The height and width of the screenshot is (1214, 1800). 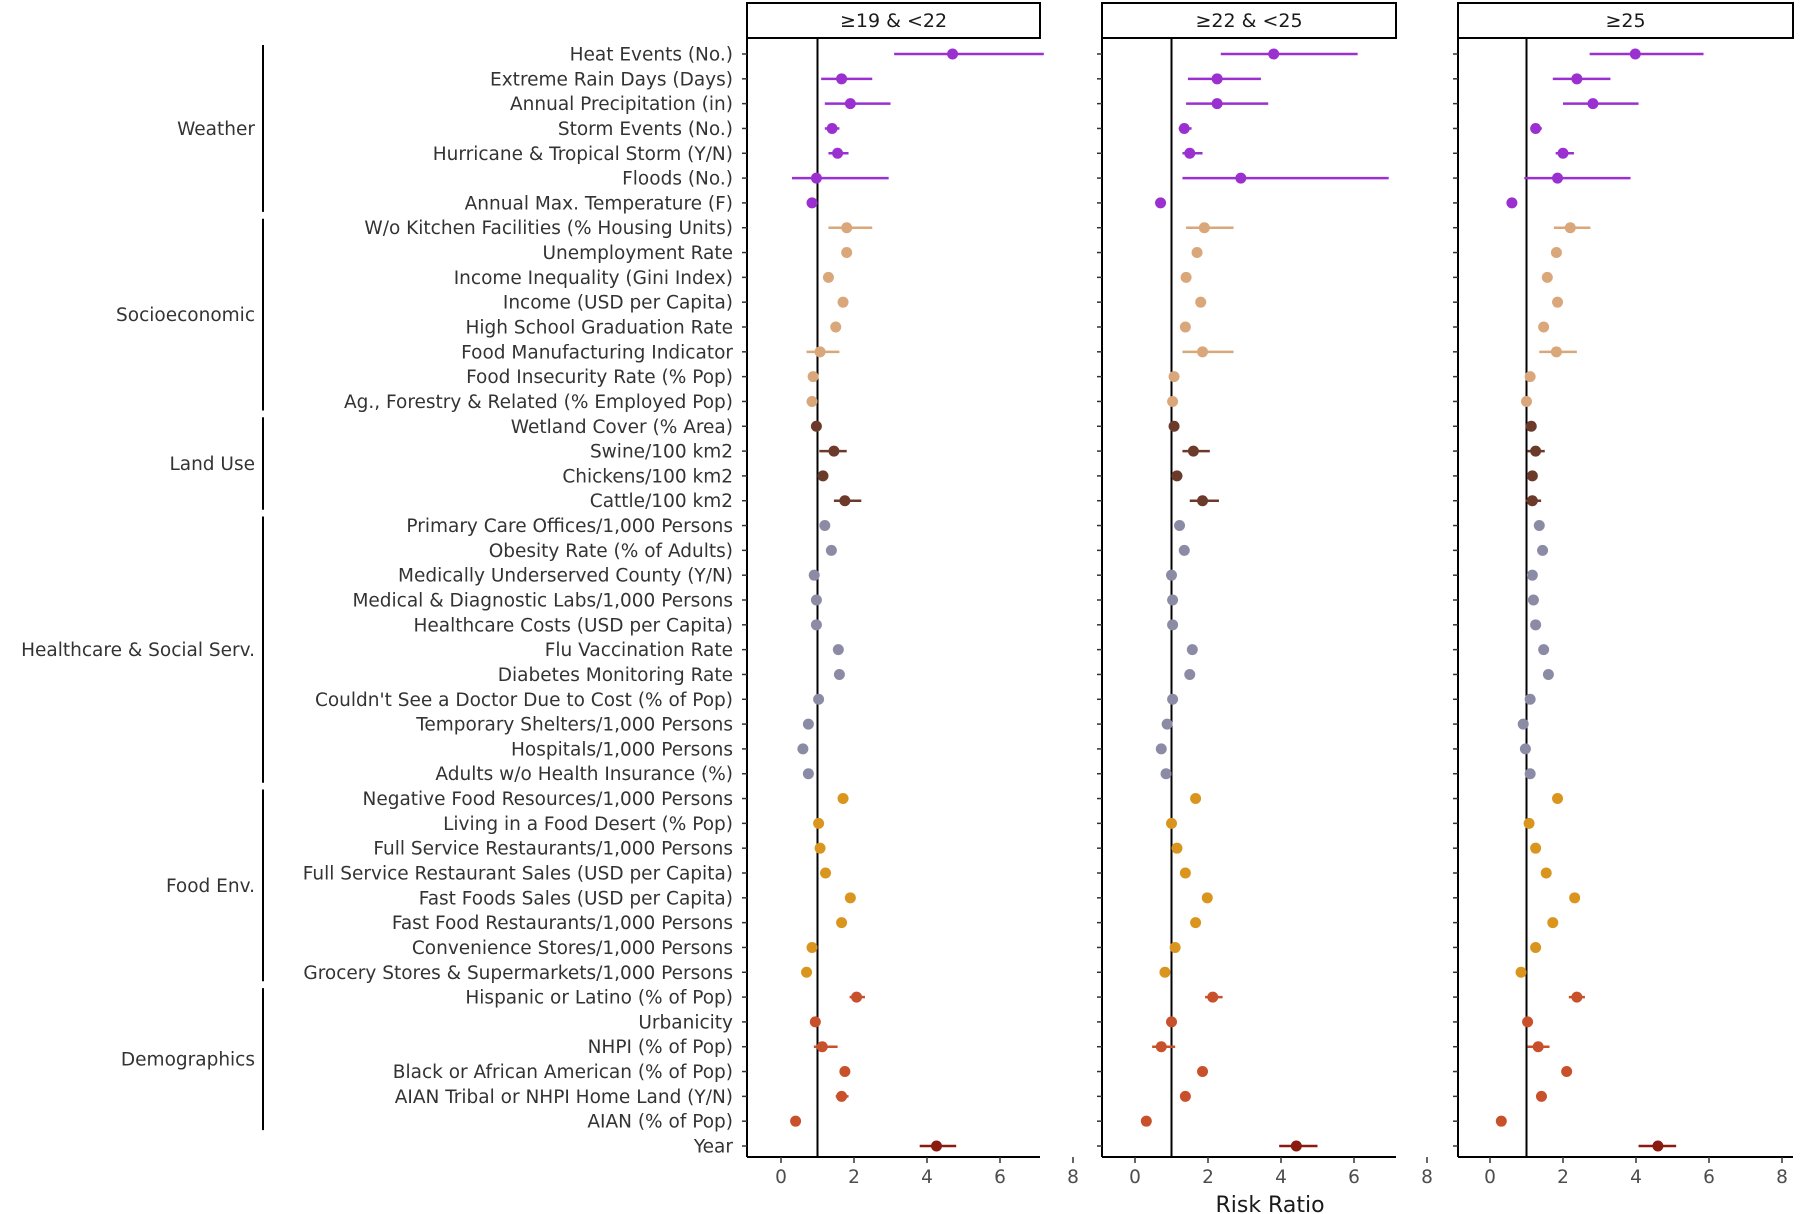 I want to click on row-label: Adults w/o Health Insurance (%), so click(x=584, y=774).